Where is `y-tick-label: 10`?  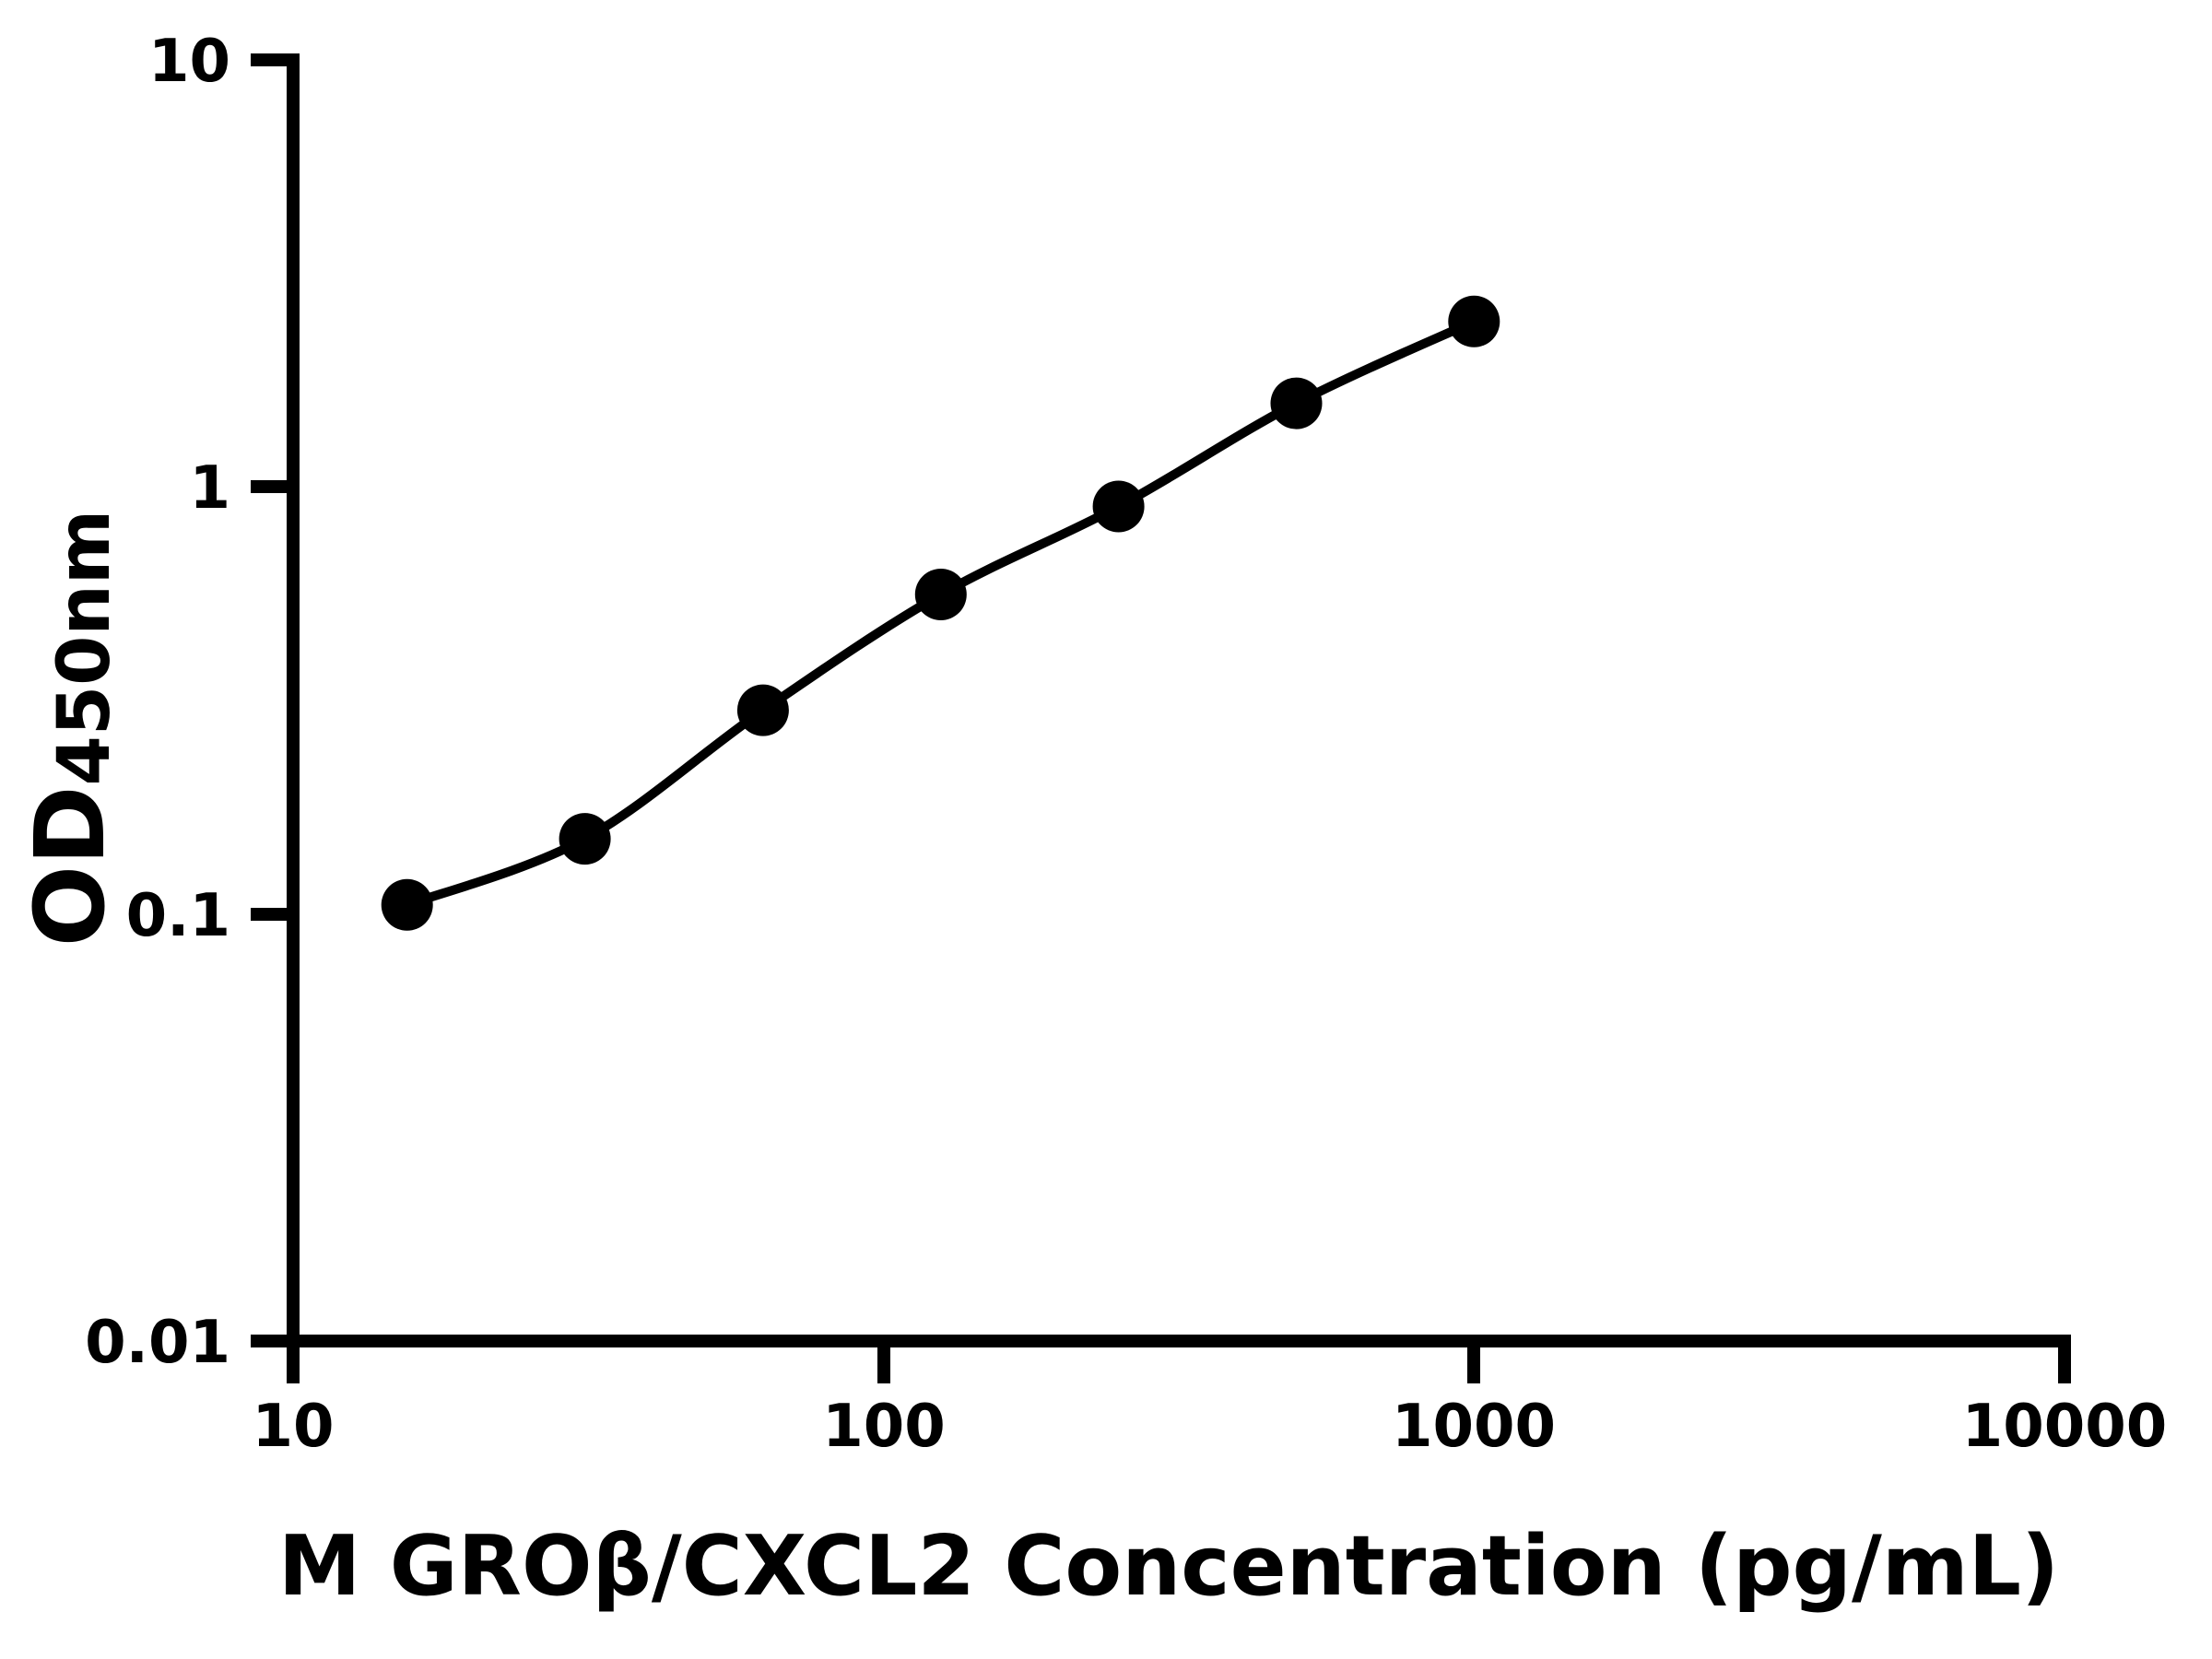
y-tick-label: 10 is located at coordinates (189, 62).